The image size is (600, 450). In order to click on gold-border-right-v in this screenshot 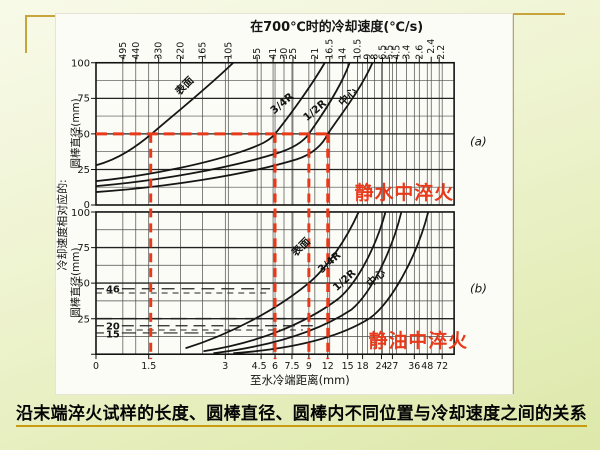, I will do `click(513, 203)`.